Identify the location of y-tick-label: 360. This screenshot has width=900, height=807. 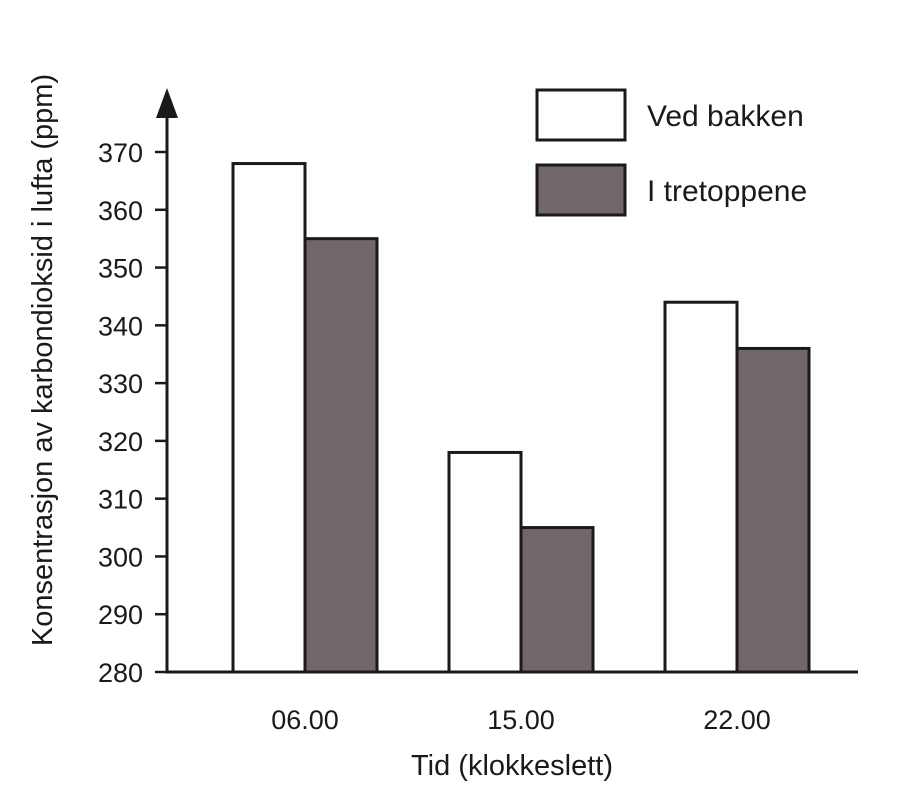
(120, 211).